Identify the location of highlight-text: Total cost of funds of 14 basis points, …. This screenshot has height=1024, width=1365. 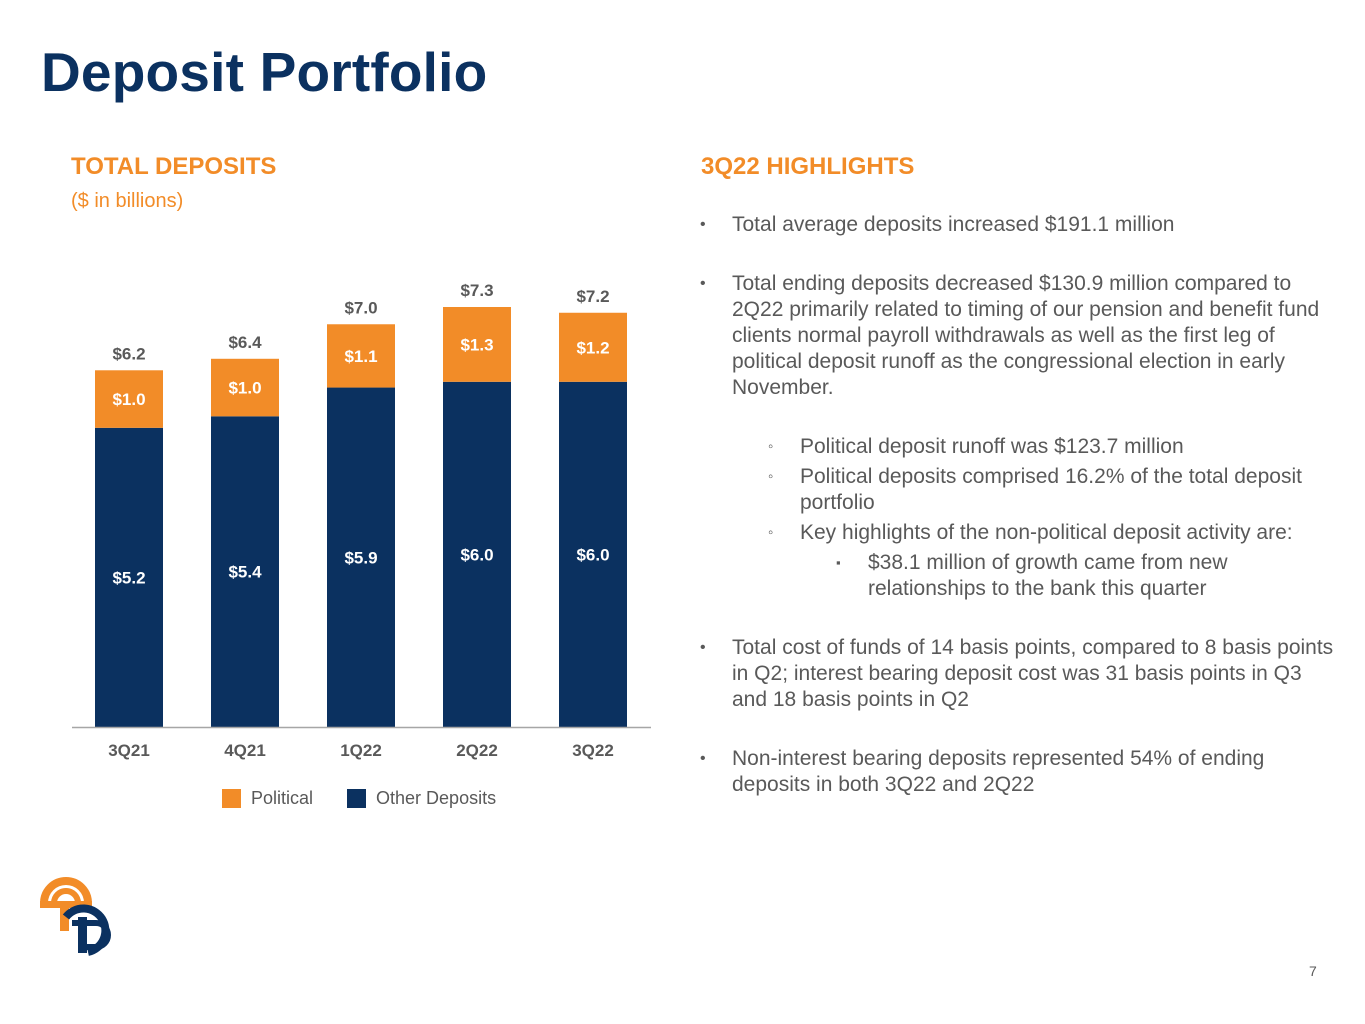
(1033, 673).